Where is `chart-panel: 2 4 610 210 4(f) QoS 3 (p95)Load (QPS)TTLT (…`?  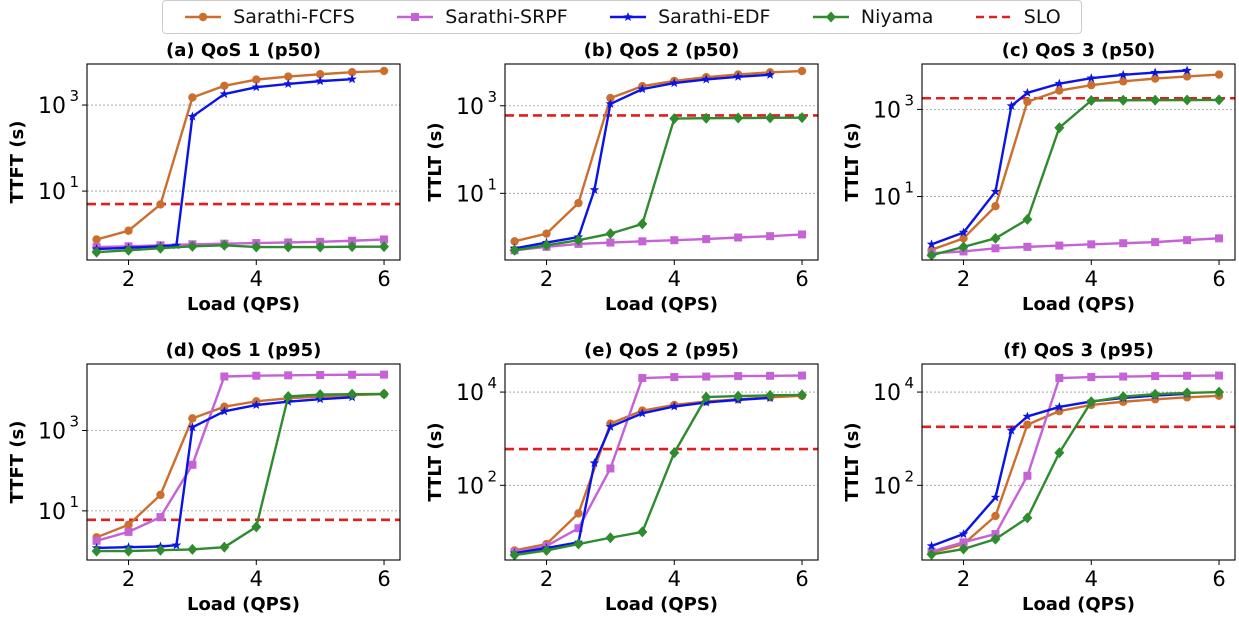
chart-panel: 2 4 610 210 4(f) QoS 3 (p95)Load (QPS)TTLT (… is located at coordinates (1039, 477).